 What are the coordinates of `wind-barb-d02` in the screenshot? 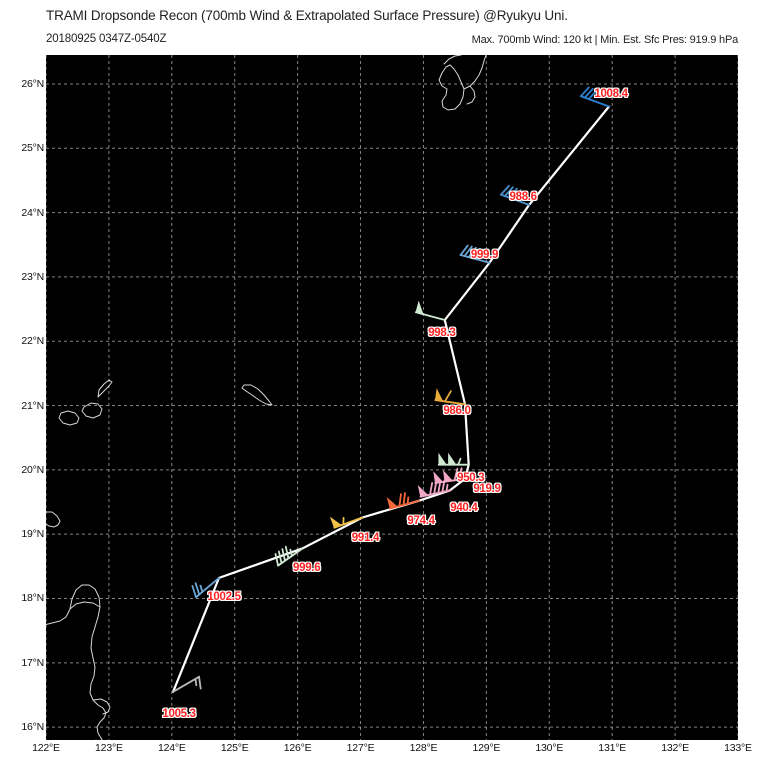 It's located at (205, 587).